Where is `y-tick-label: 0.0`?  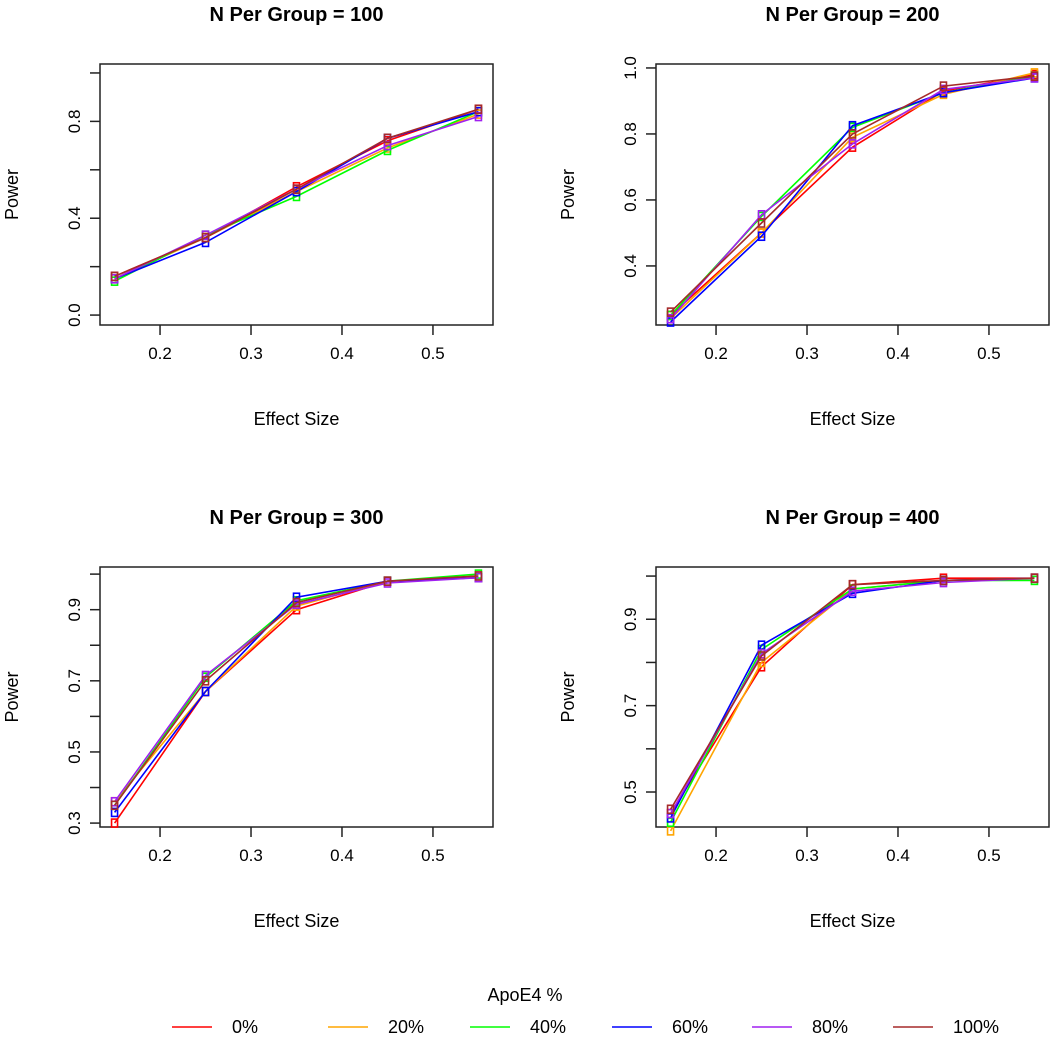 y-tick-label: 0.0 is located at coordinates (74, 315).